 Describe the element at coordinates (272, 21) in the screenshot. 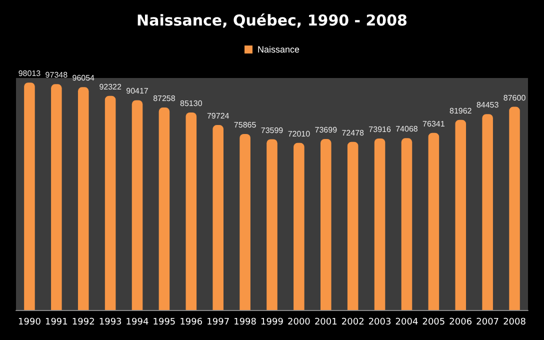

I see `chart-title: Naissance, Québec, 1990 - 2008` at that location.